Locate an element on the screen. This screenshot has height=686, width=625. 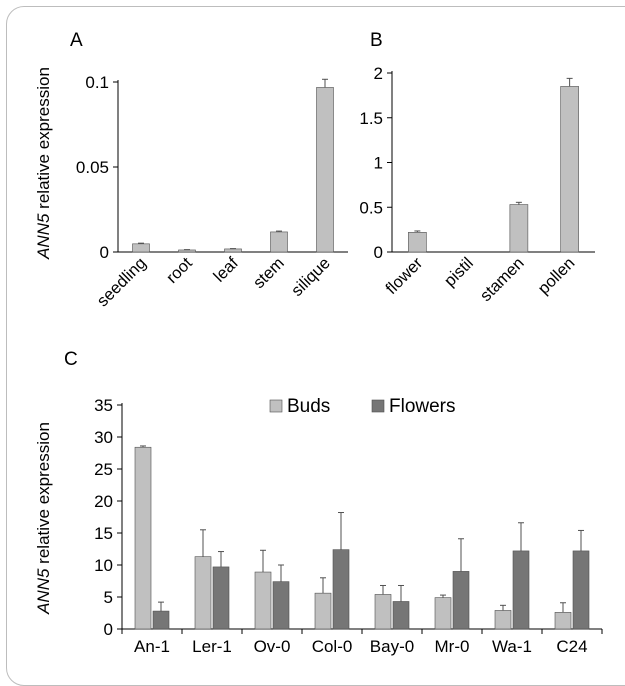
y-tick-label: 0.5 is located at coordinates (371, 207).